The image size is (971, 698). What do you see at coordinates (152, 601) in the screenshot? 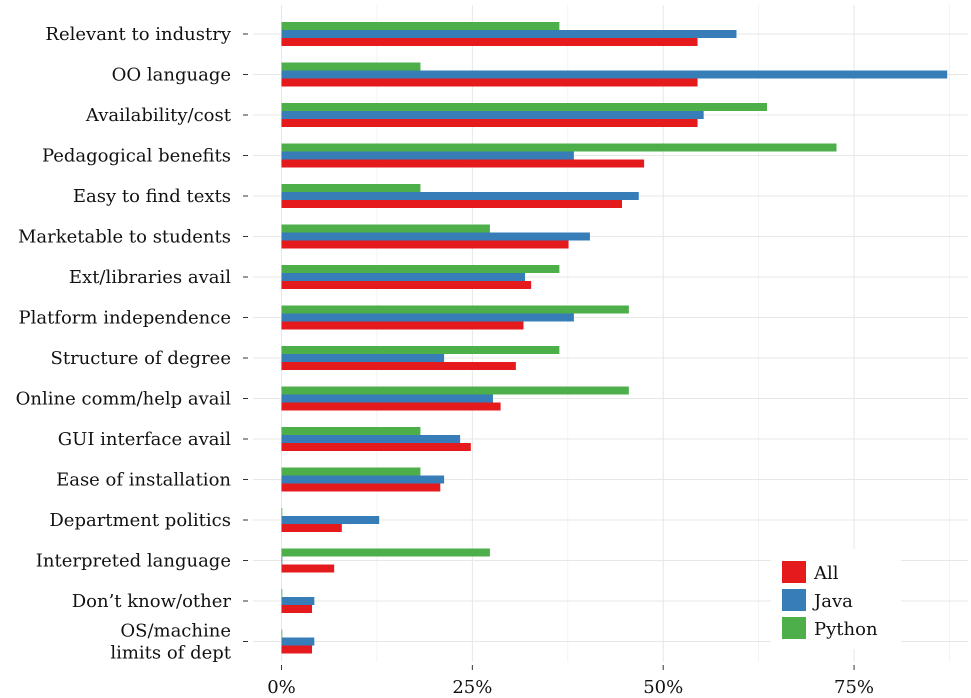
I see `category-label: Don’t know/other` at bounding box center [152, 601].